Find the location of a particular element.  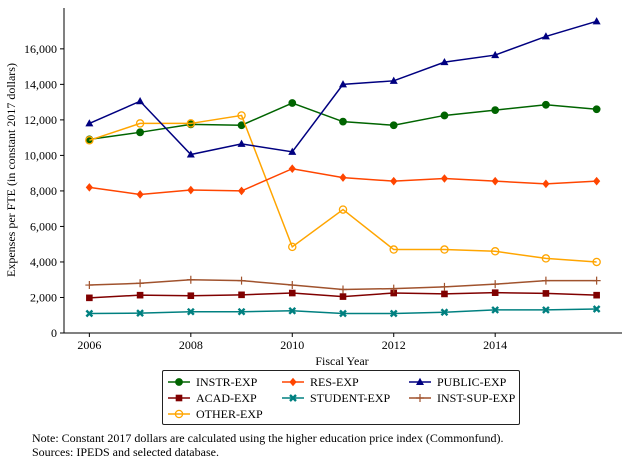

legend-marker-other-exp is located at coordinates (179, 414).